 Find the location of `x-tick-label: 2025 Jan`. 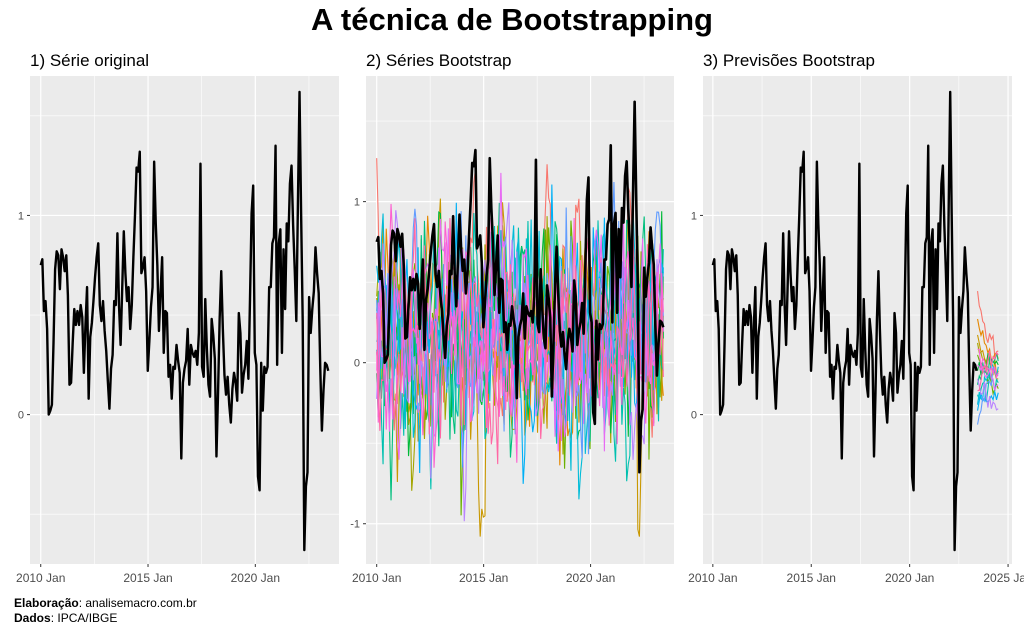

x-tick-label: 2025 Jan is located at coordinates (1003, 578).